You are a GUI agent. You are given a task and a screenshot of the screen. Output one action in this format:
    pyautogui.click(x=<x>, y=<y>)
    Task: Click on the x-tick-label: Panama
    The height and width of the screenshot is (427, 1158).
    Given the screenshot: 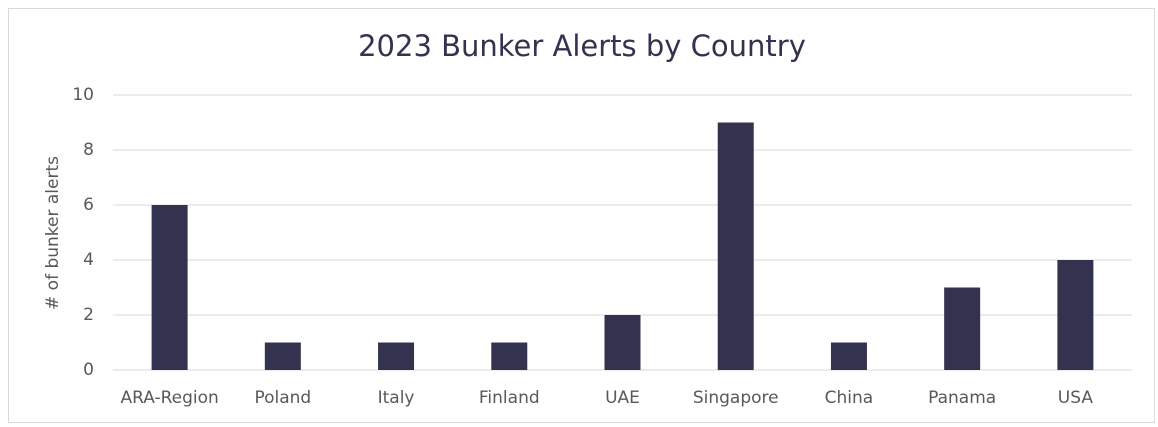 What is the action you would take?
    pyautogui.click(x=962, y=398)
    